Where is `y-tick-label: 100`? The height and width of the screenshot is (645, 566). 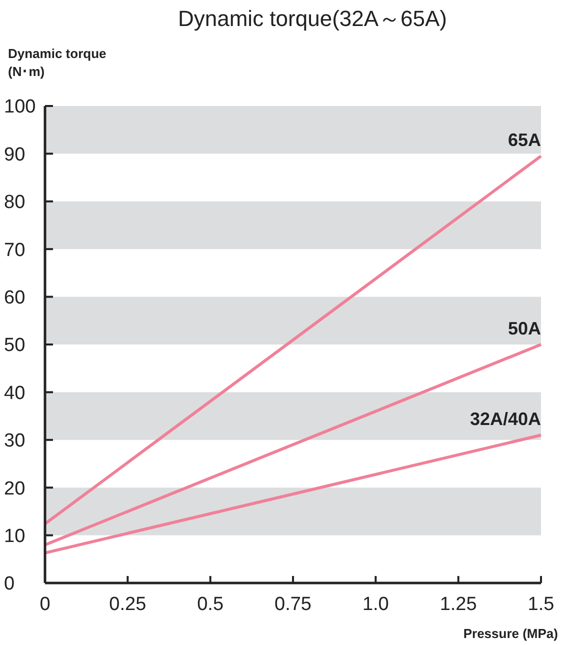
y-tick-label: 100 is located at coordinates (20, 107).